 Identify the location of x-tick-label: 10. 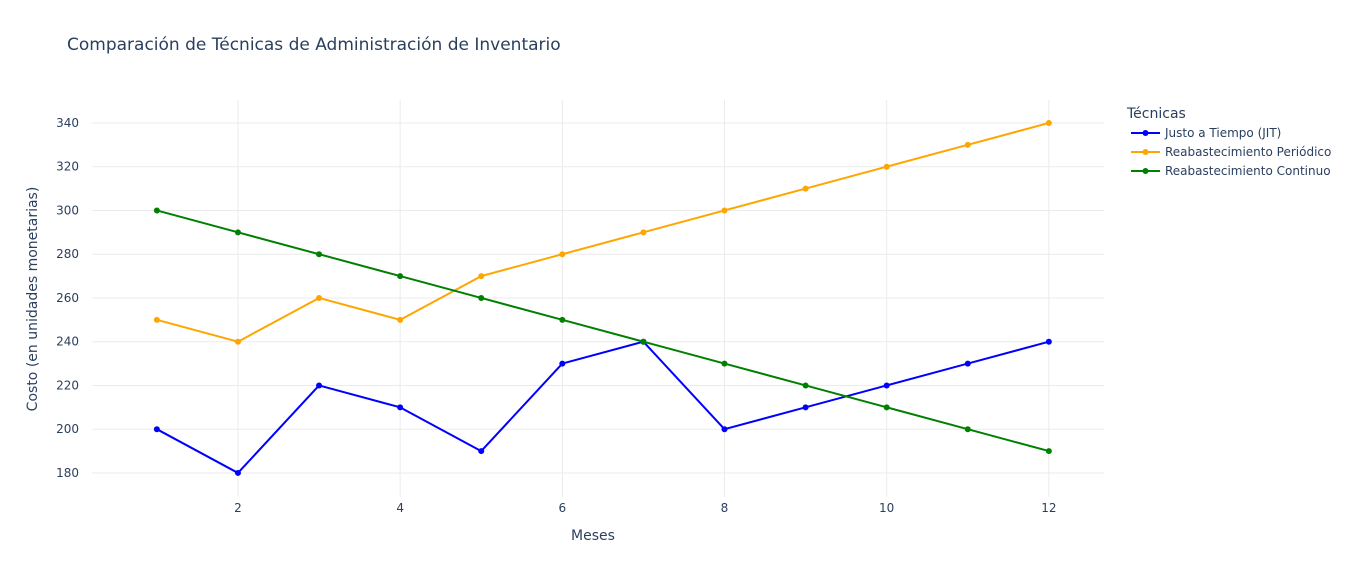
(886, 508).